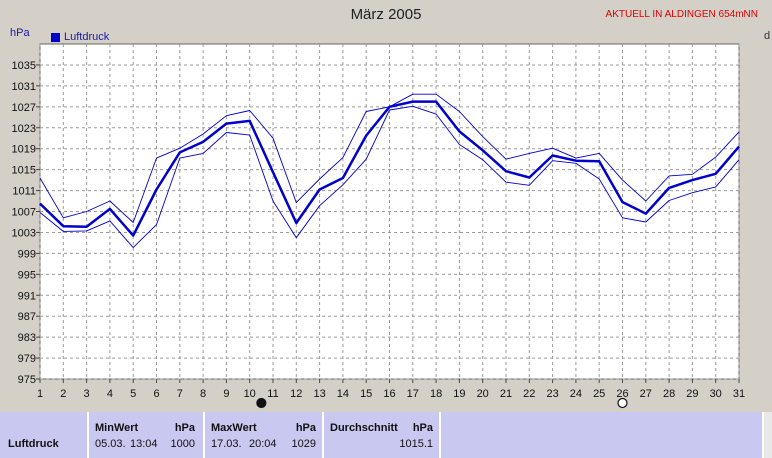 Image resolution: width=772 pixels, height=458 pixels. Describe the element at coordinates (250, 394) in the screenshot. I see `x-tick-label: 10` at that location.